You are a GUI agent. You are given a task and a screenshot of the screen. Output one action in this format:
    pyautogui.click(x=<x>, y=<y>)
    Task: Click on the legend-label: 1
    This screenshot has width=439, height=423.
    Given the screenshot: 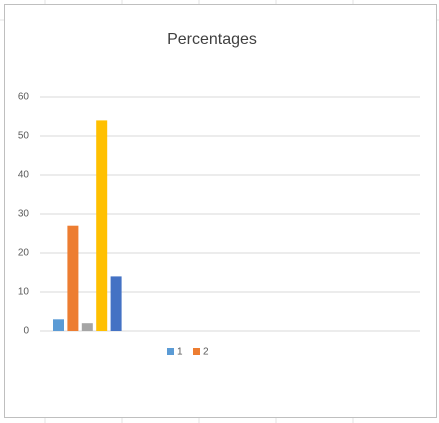 What is the action you would take?
    pyautogui.click(x=180, y=352)
    